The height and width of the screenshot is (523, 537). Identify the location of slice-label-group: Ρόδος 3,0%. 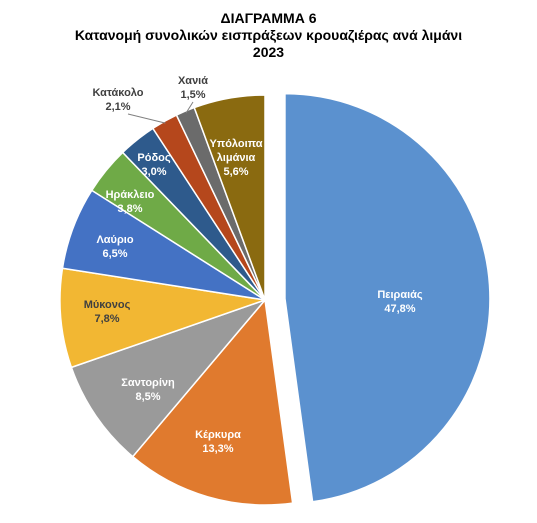
(153, 165).